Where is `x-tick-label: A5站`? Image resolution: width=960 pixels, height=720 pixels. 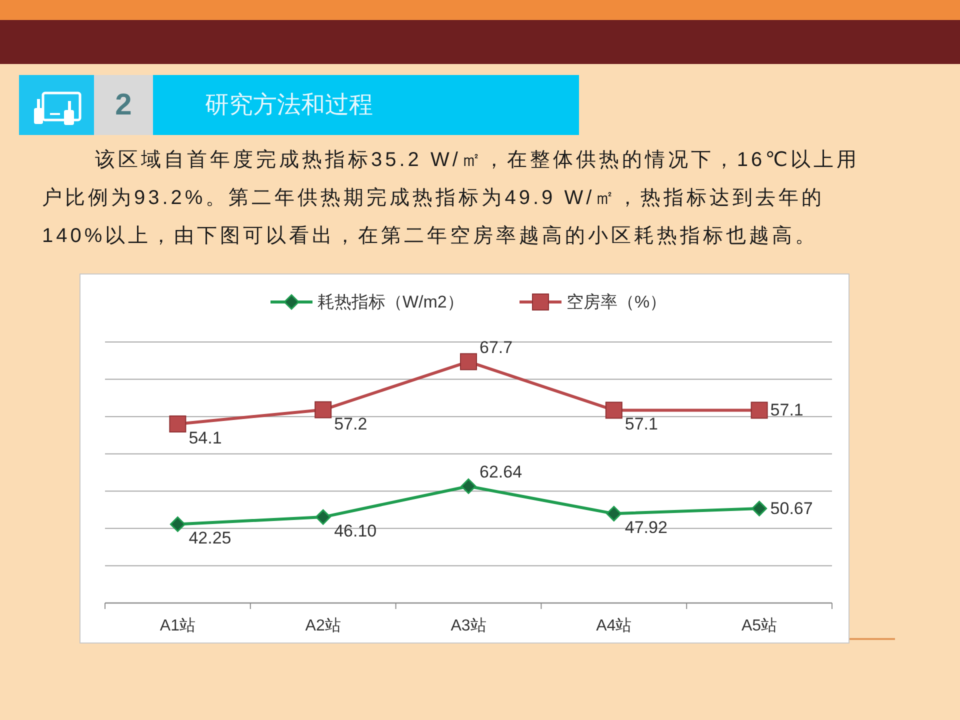 x-tick-label: A5站 is located at coordinates (760, 625).